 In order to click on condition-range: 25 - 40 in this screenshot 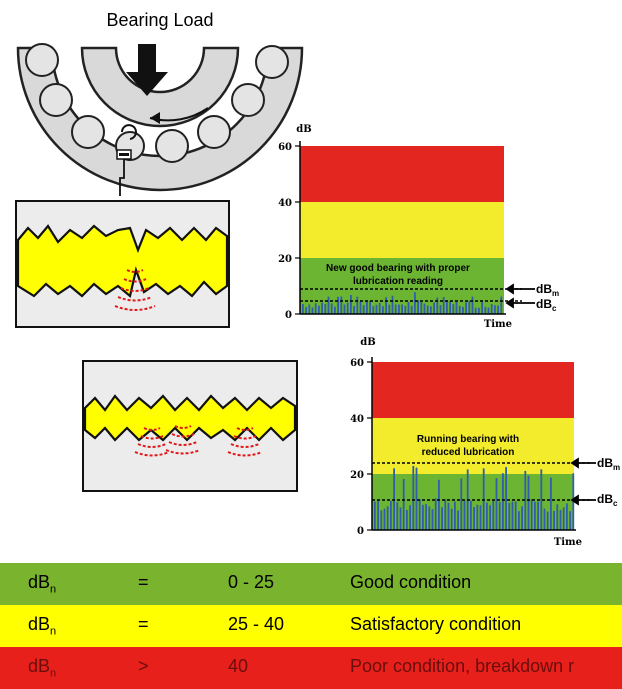, I will do `click(256, 624)`.